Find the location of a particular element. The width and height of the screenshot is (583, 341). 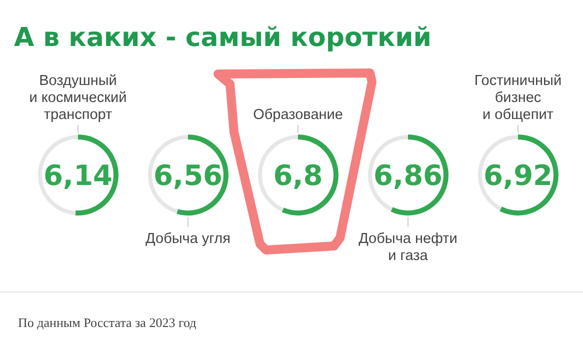

data-label: 6,56 is located at coordinates (188, 175).